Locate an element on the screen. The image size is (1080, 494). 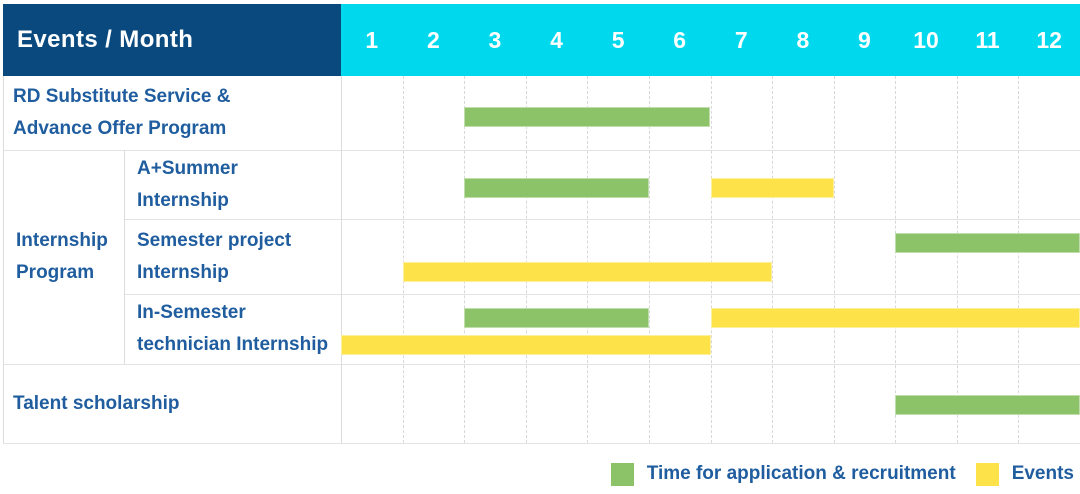
label-line: A+Summer is located at coordinates (187, 168).